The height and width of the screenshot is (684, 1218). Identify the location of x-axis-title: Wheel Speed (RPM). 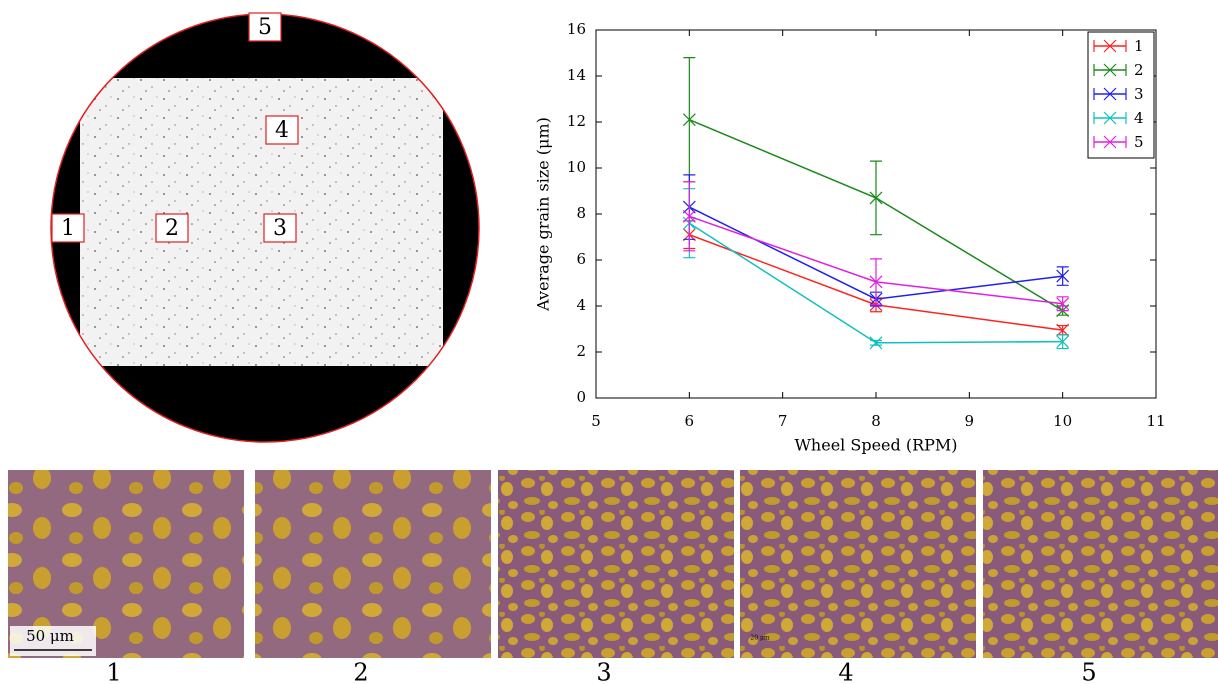
(875, 445).